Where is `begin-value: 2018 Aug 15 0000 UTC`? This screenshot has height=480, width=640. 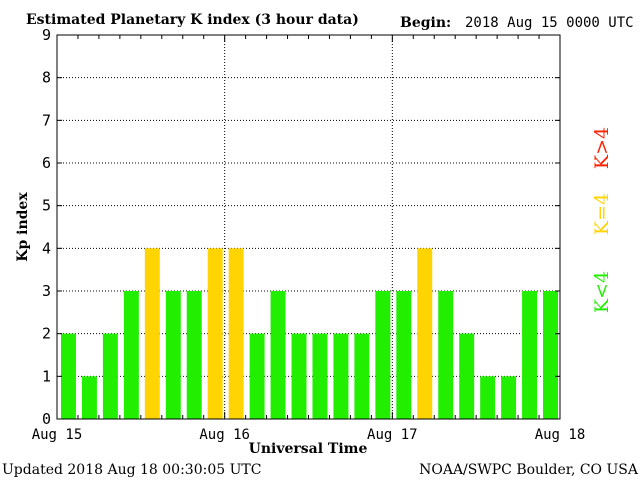 begin-value: 2018 Aug 15 0000 UTC is located at coordinates (549, 23).